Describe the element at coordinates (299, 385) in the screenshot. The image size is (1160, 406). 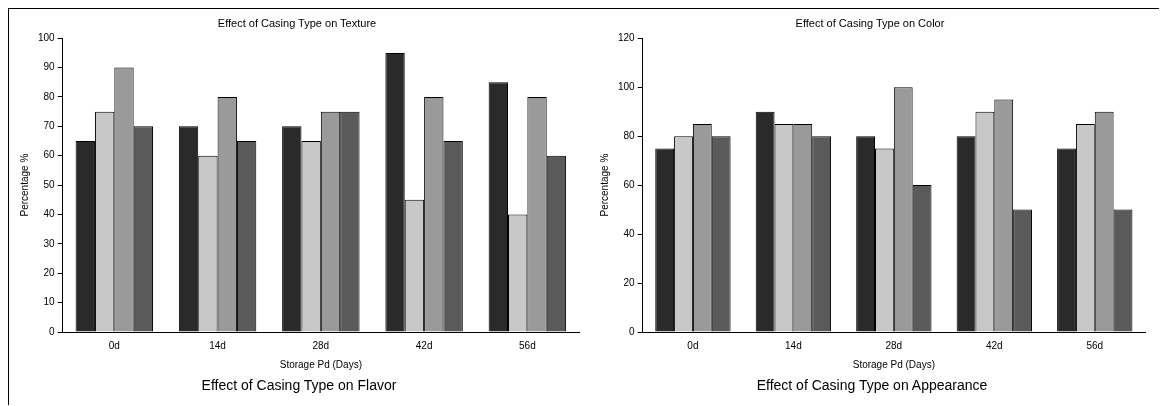
I see `text: Effect of Casing Type on Flavor` at that location.